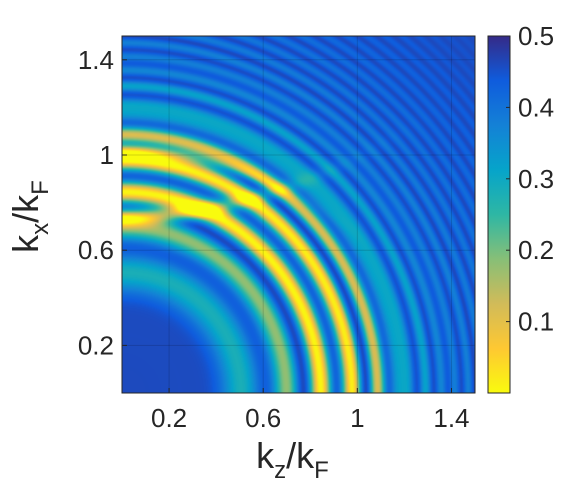 Image resolution: width=580 pixels, height=500 pixels. What do you see at coordinates (536, 36) in the screenshot?
I see `colorbar-tick-label-4: 0.5` at bounding box center [536, 36].